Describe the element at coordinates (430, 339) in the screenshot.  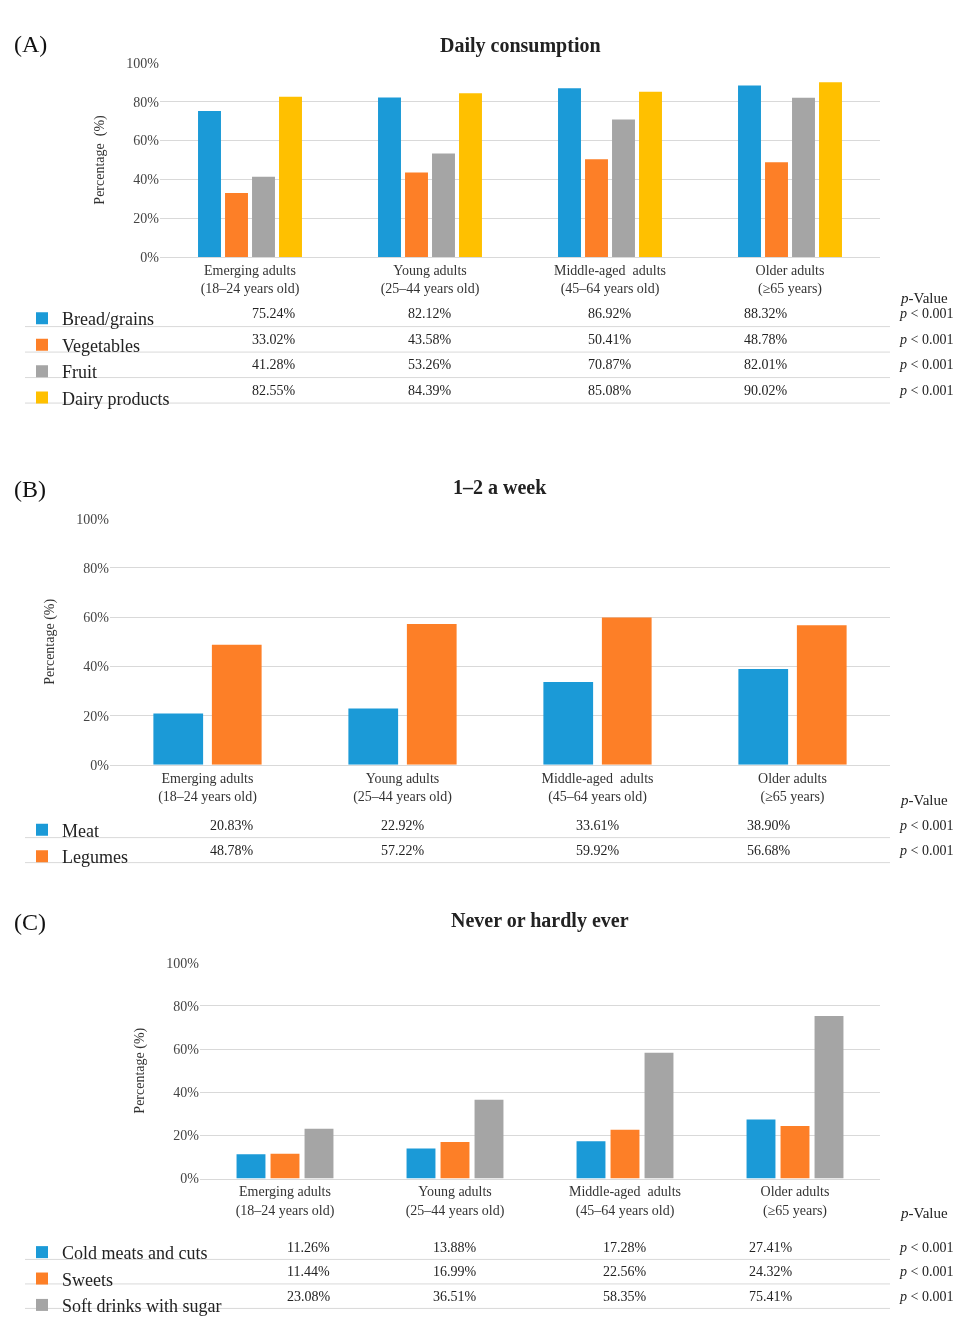
I see `data-label: 43.58%` at that location.